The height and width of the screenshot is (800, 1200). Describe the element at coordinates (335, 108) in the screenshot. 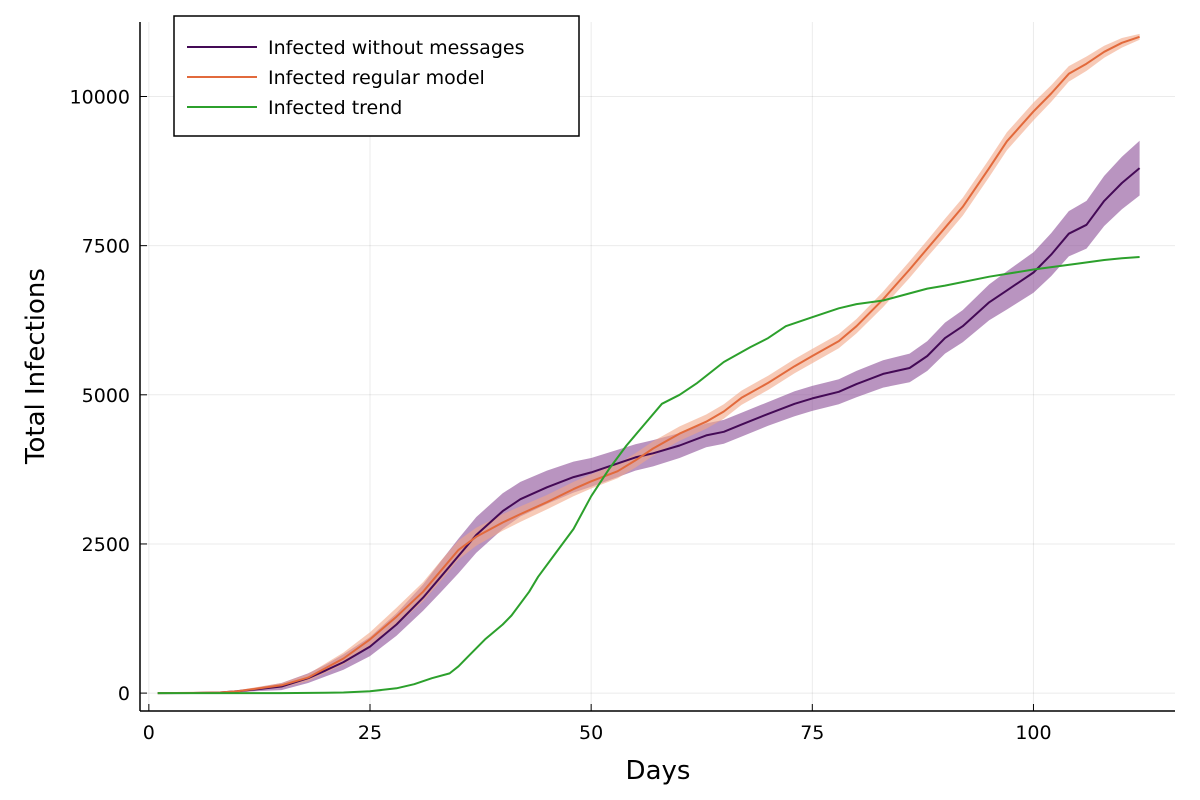

I see `legend-label-trend: Infected trend` at that location.